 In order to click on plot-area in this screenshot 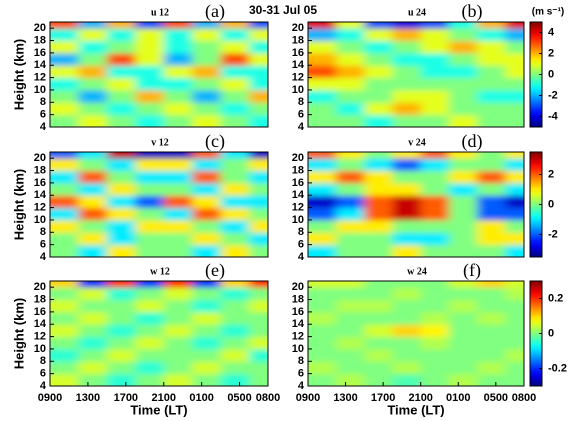, I will do `click(416, 74)`.